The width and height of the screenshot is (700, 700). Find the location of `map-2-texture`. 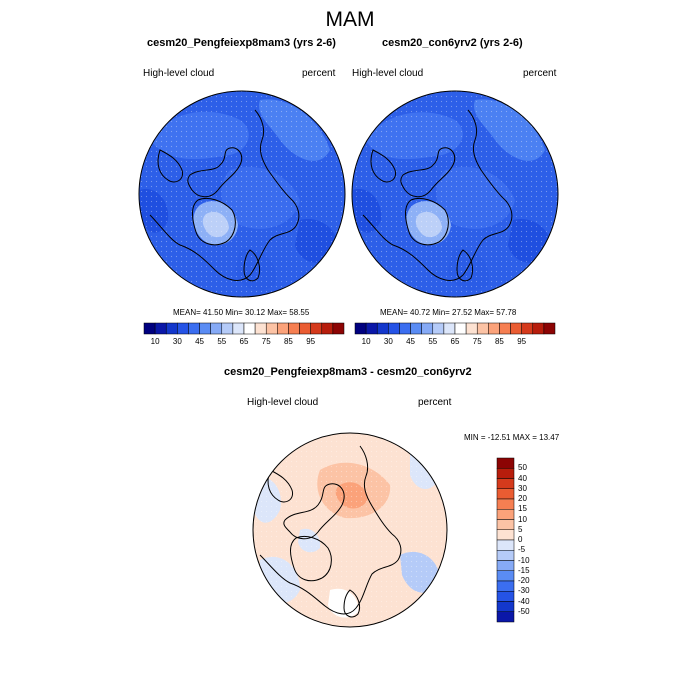

map-2-texture is located at coordinates (455, 194).